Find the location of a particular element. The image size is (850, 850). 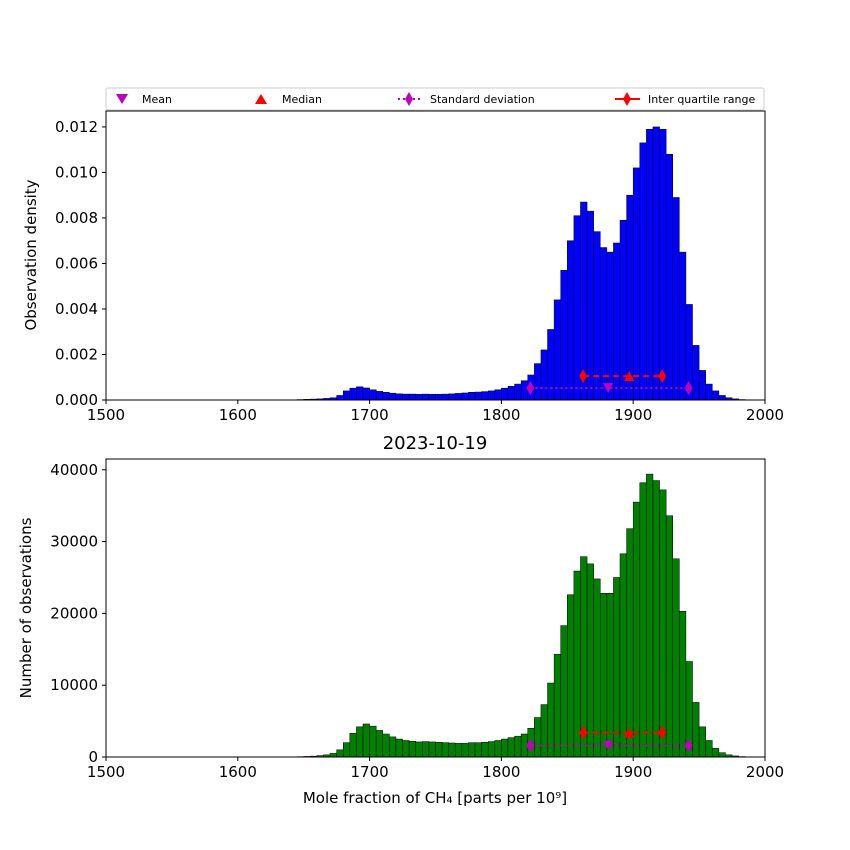

x-tick-label: 1800 is located at coordinates (501, 772).